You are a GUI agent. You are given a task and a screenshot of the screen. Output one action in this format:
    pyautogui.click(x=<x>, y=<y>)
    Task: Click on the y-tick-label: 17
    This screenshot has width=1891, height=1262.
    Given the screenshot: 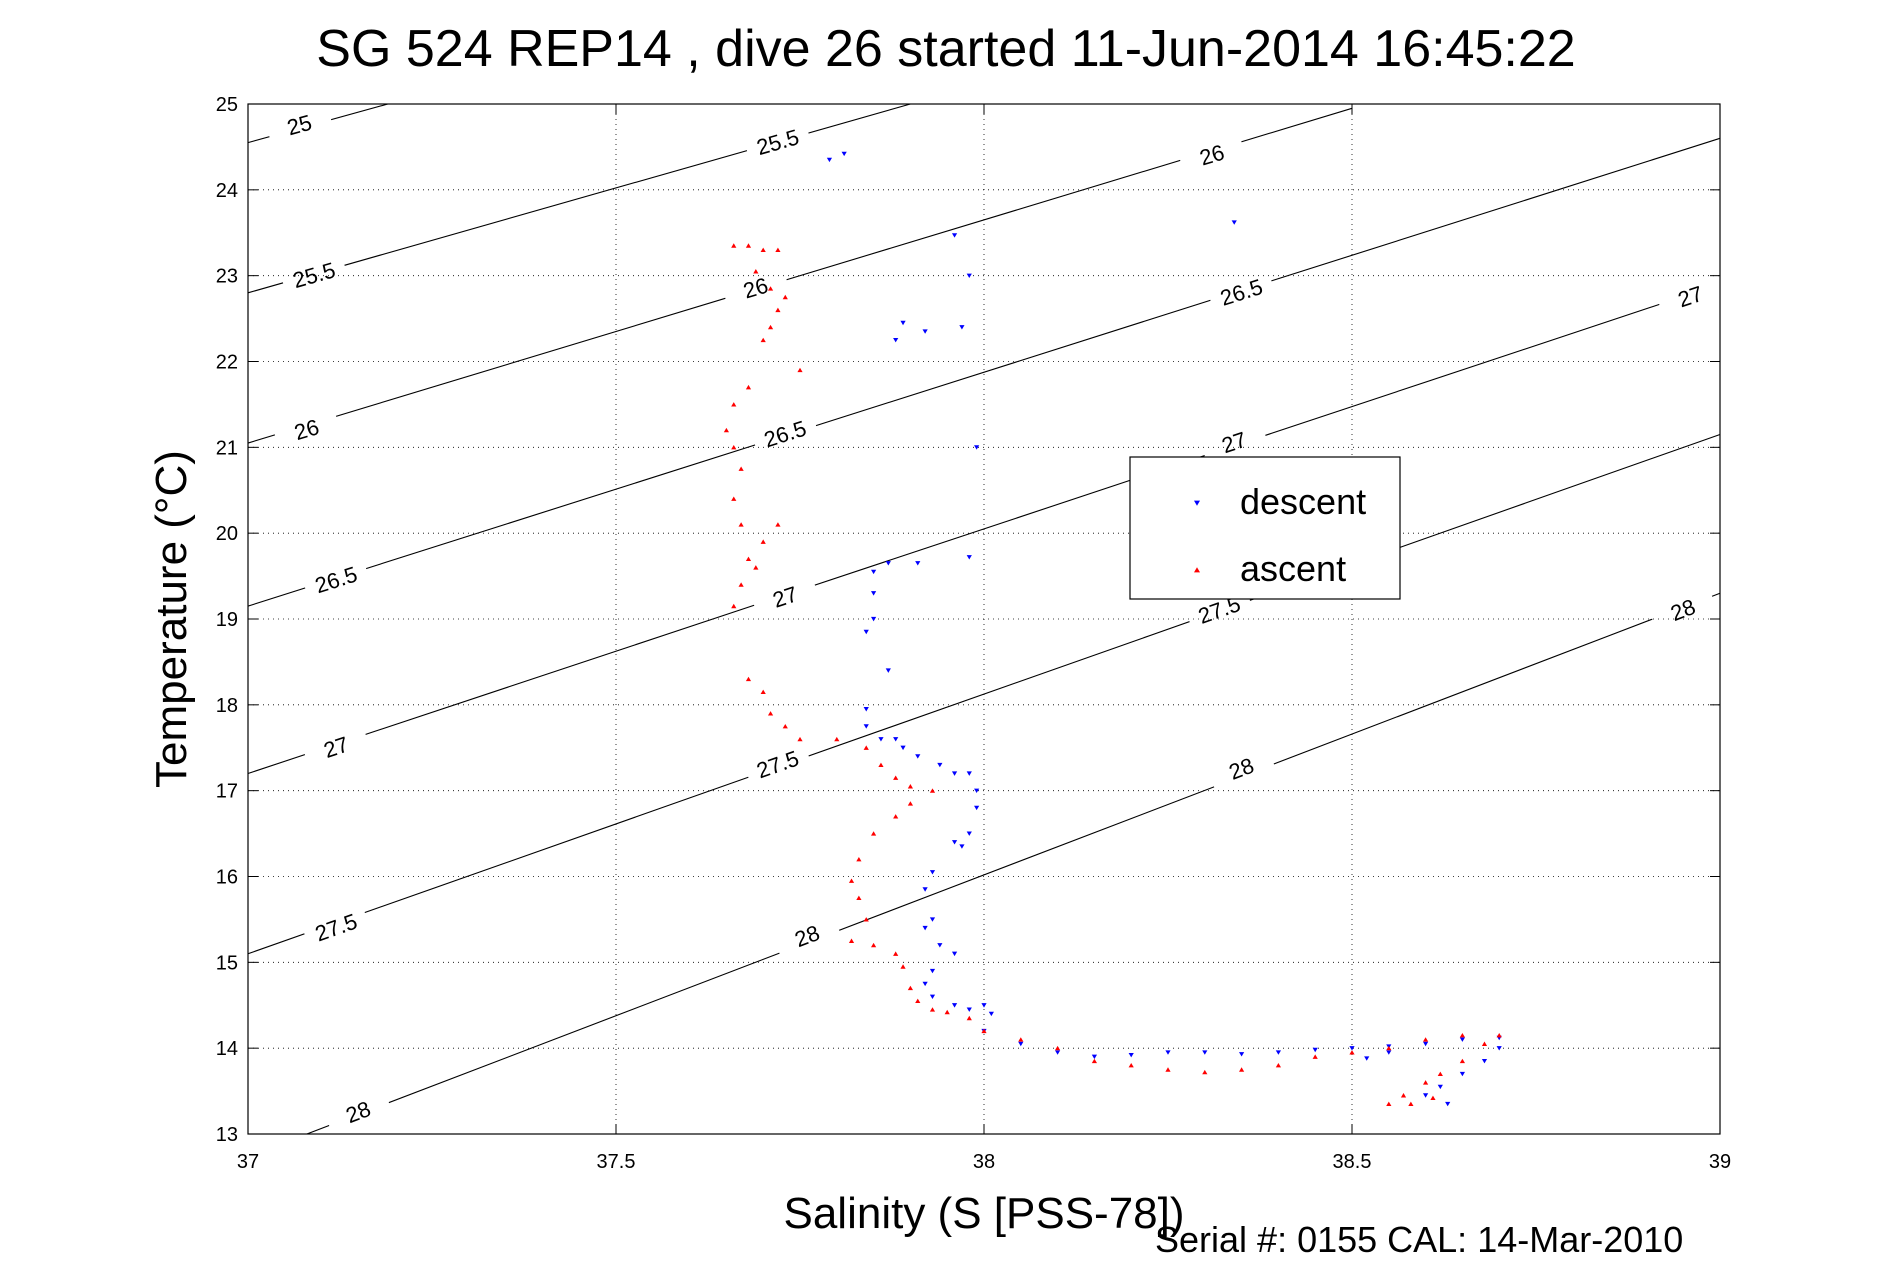 What is the action you would take?
    pyautogui.click(x=227, y=792)
    